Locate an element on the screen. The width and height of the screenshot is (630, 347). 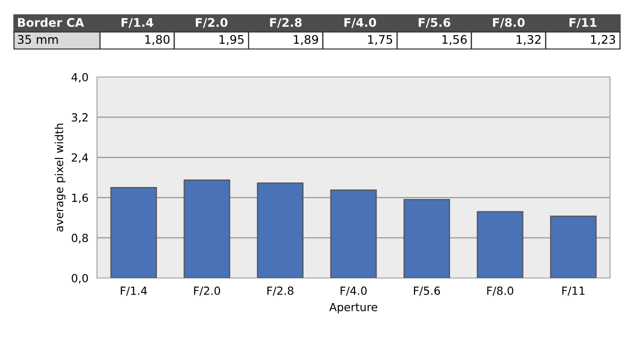
chart-subtitle: 35 mm is located at coordinates (38, 39).